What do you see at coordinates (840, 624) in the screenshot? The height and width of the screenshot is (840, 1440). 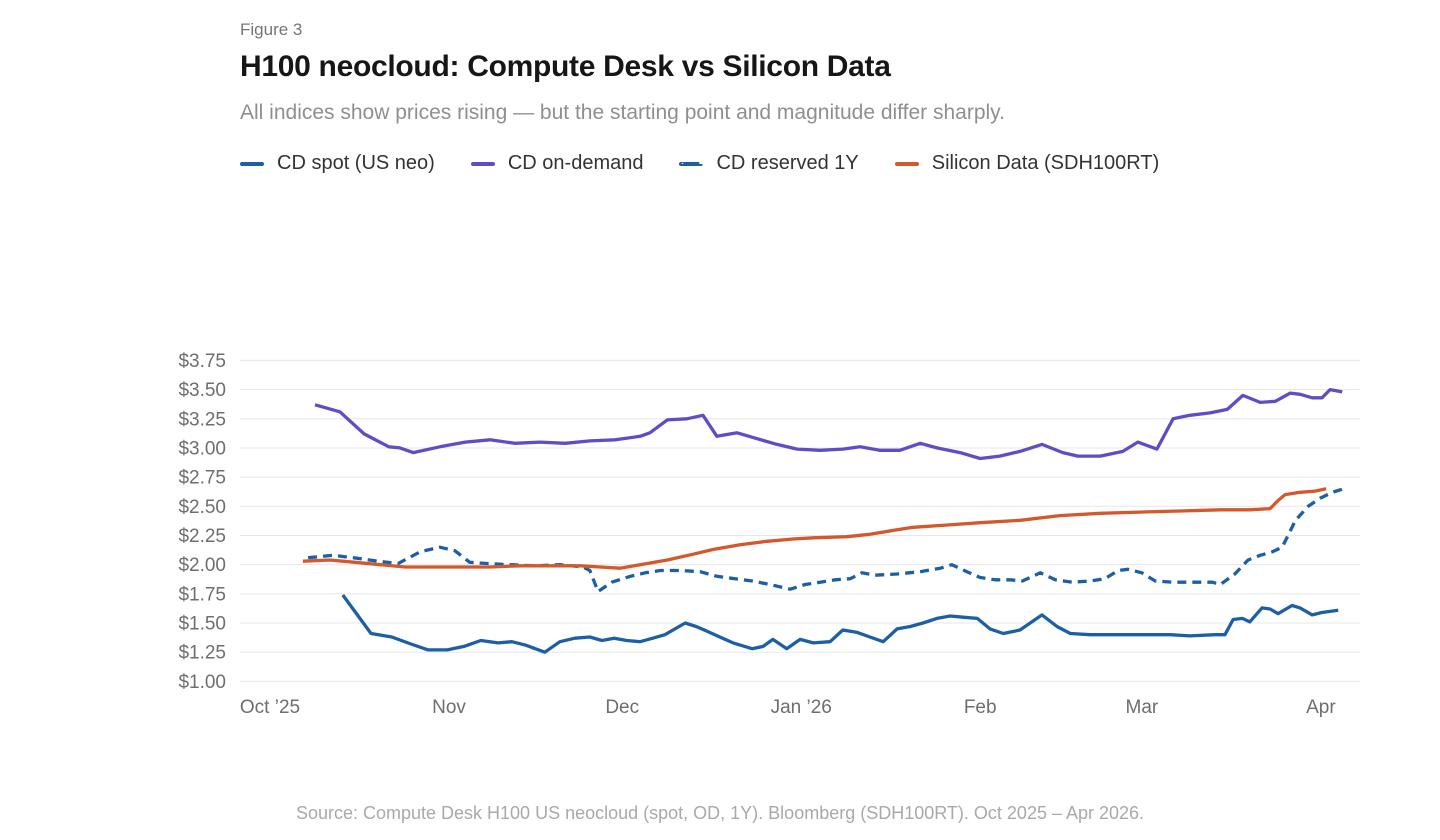 I see `series-cd-spot-us-neo-` at bounding box center [840, 624].